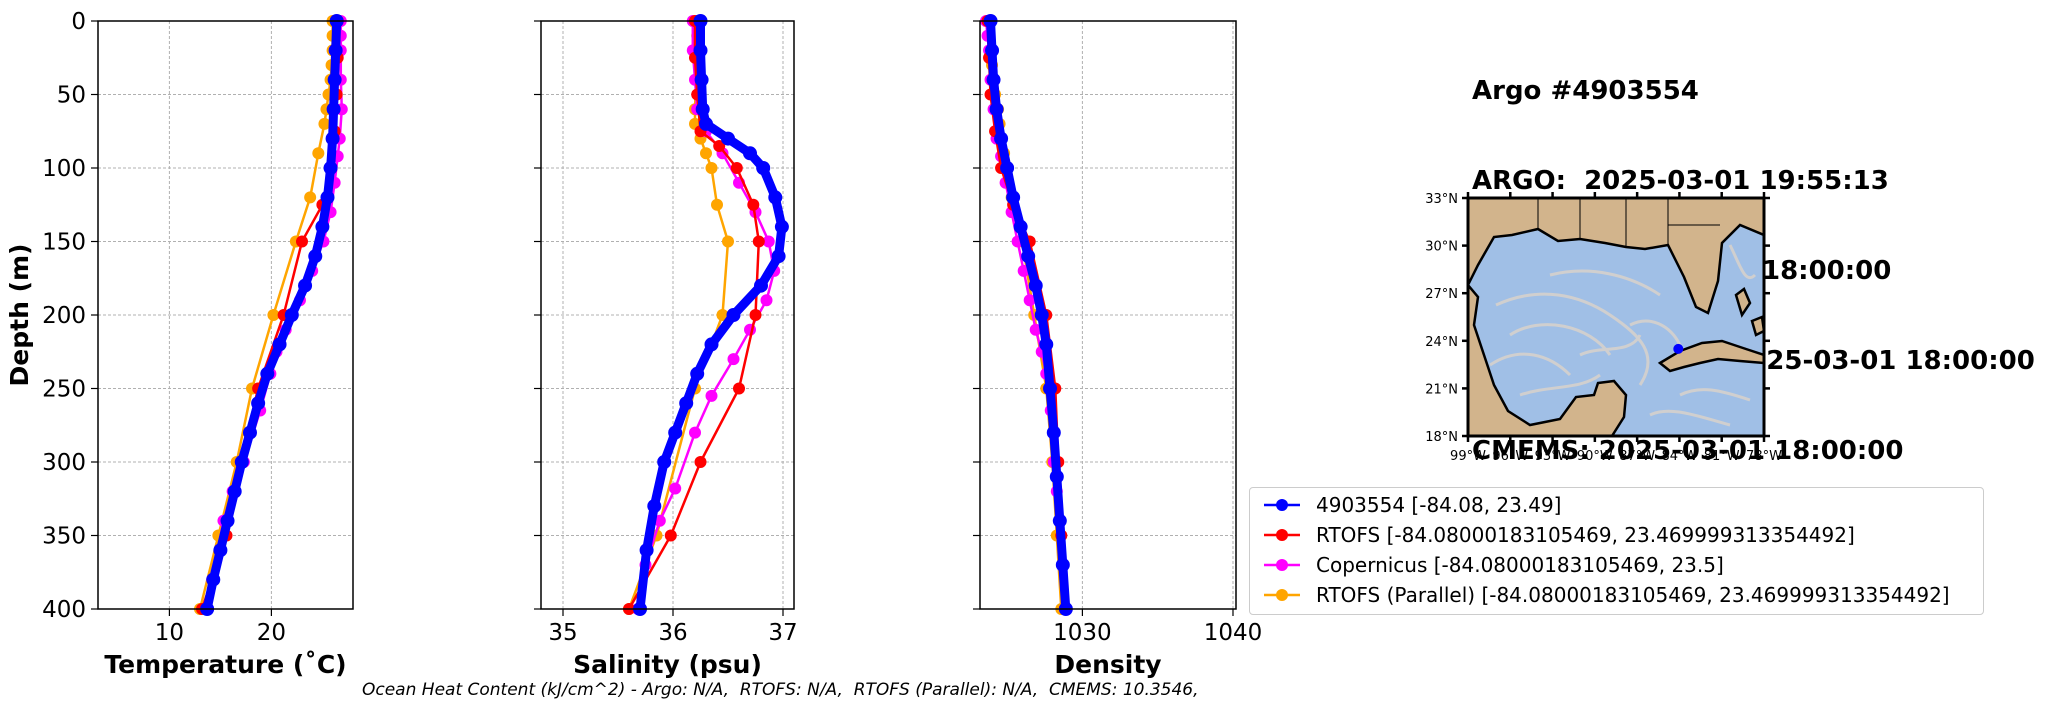  Describe the element at coordinates (1510, 456) in the screenshot. I see `lon-tick-label: 96°W` at that location.